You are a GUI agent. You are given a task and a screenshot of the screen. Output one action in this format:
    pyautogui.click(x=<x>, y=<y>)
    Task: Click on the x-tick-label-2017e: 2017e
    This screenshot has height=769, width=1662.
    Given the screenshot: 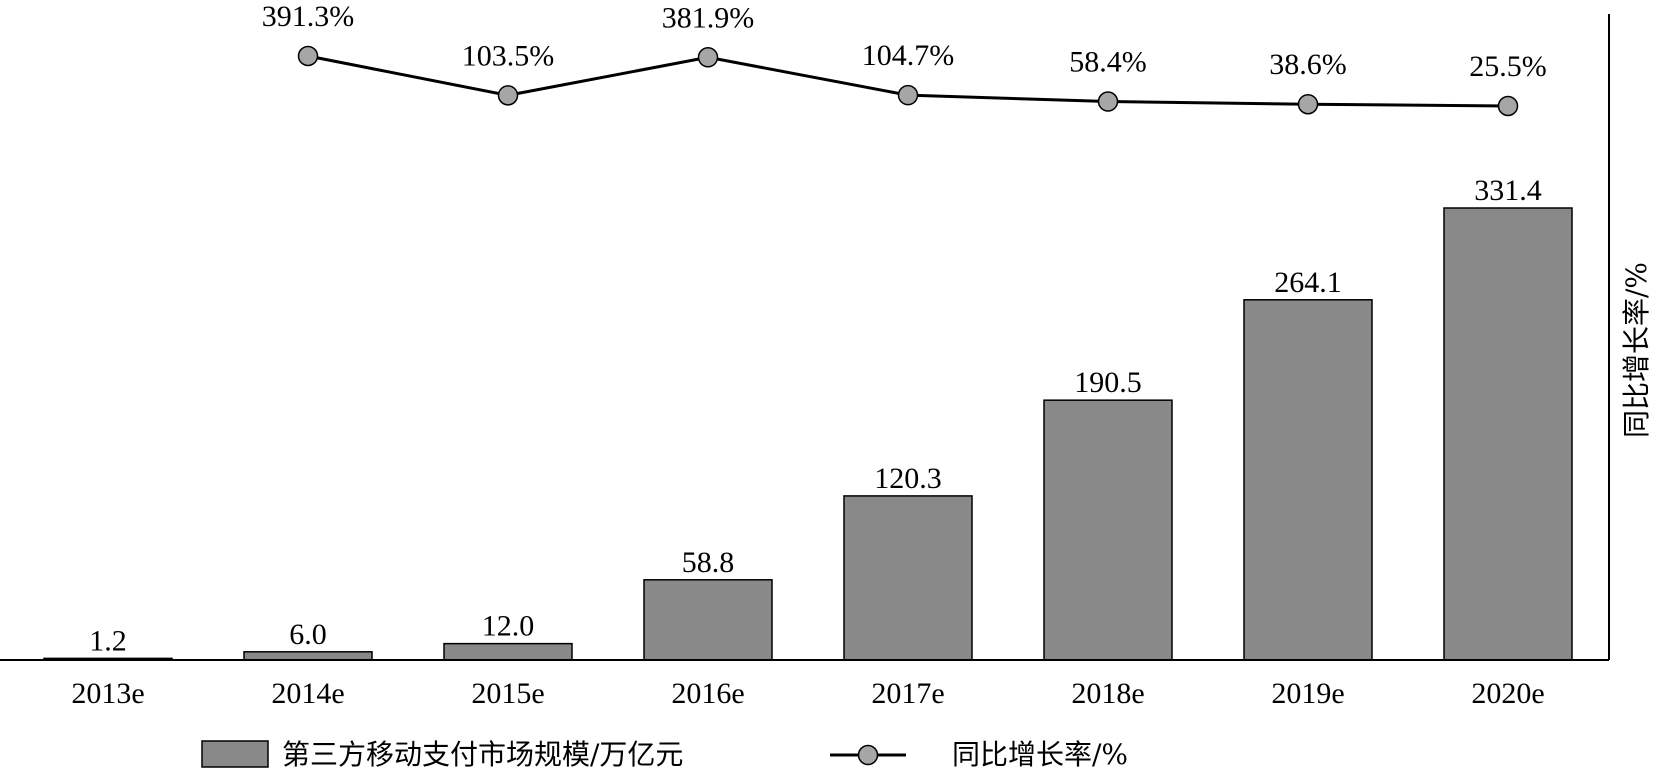 What is the action you would take?
    pyautogui.click(x=907, y=693)
    